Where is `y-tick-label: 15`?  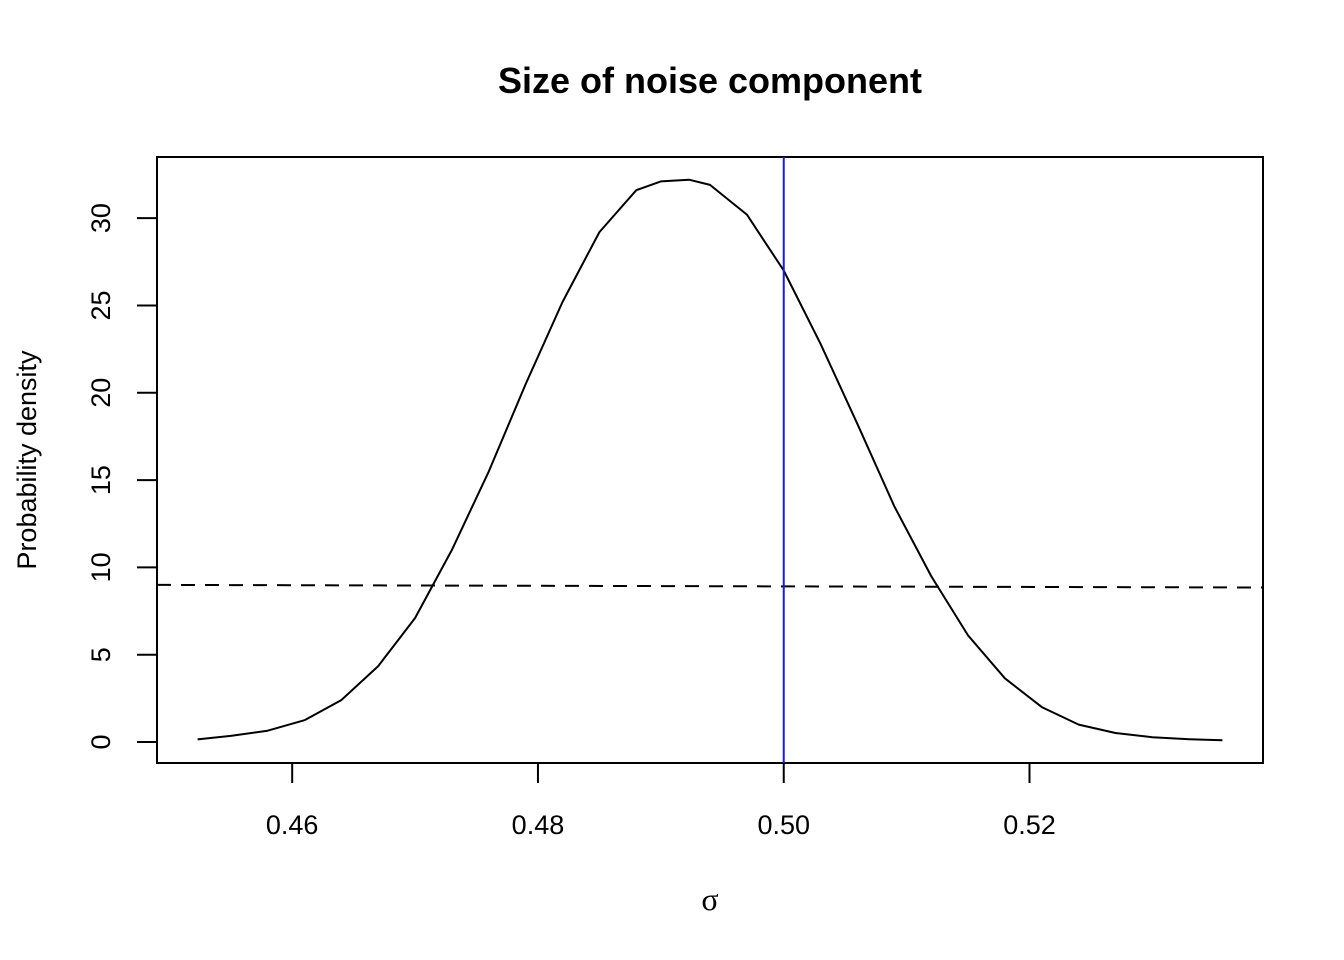
y-tick-label: 15 is located at coordinates (101, 480).